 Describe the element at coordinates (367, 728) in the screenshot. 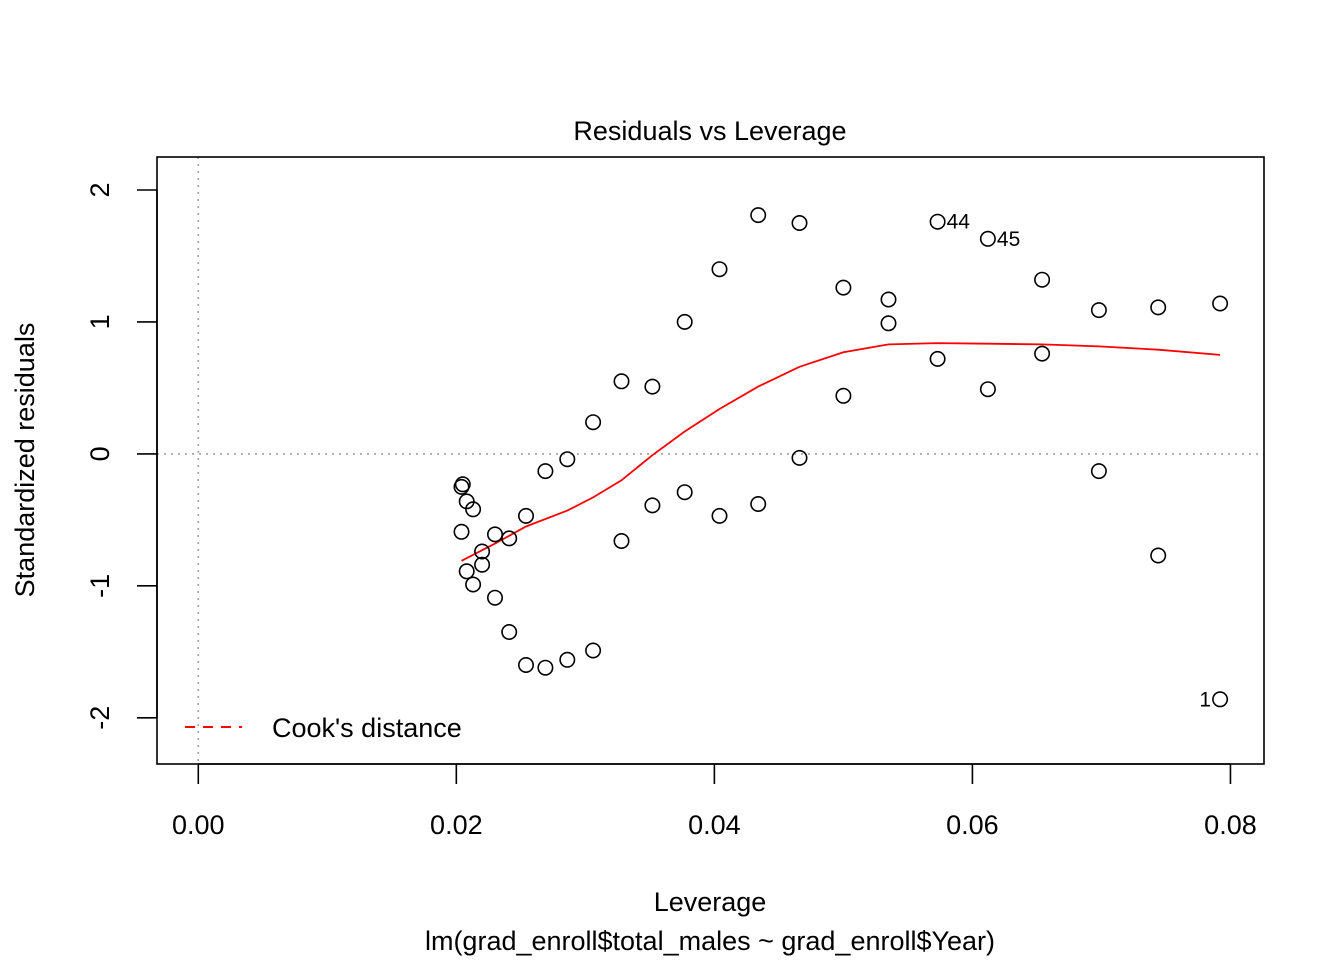

I see `legend-cooks-distance-label: Cook's distance` at that location.